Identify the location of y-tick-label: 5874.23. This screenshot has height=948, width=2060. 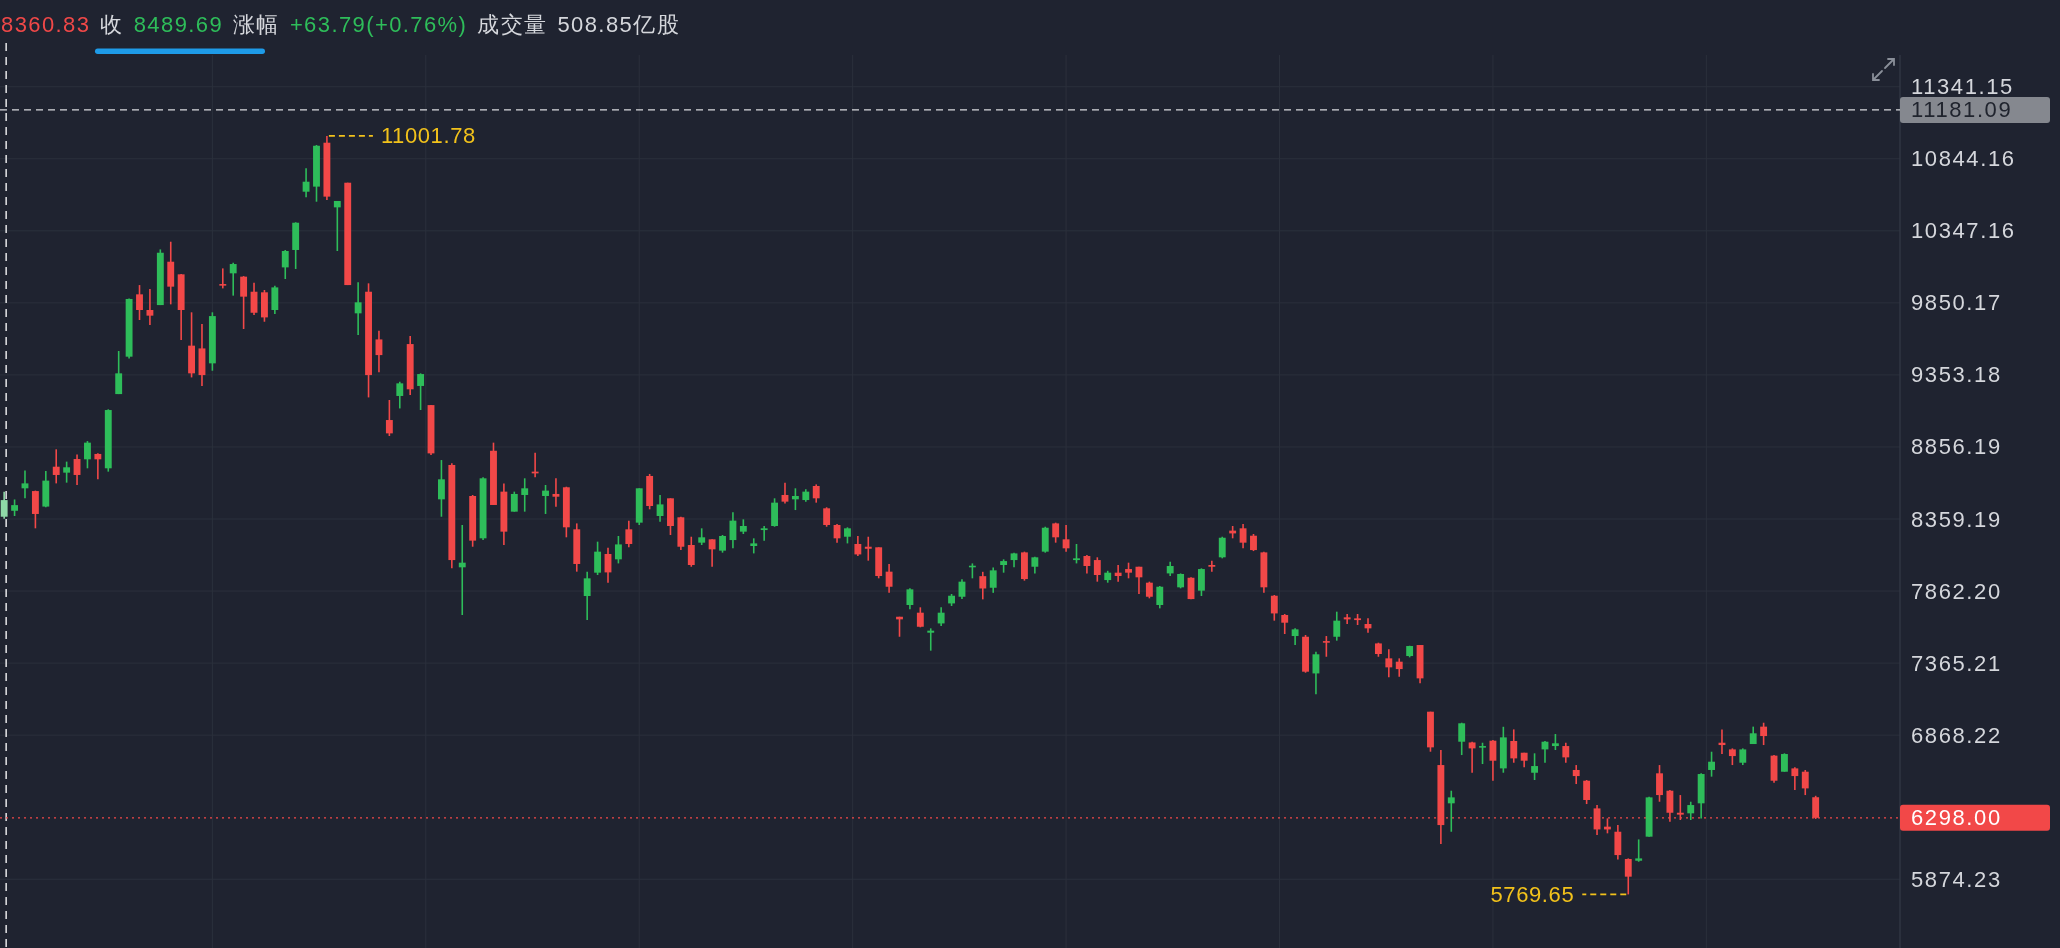
(1956, 879).